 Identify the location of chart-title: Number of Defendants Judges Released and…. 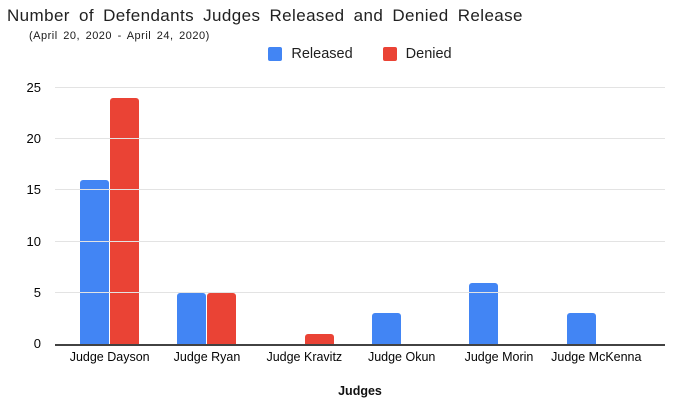
(265, 15).